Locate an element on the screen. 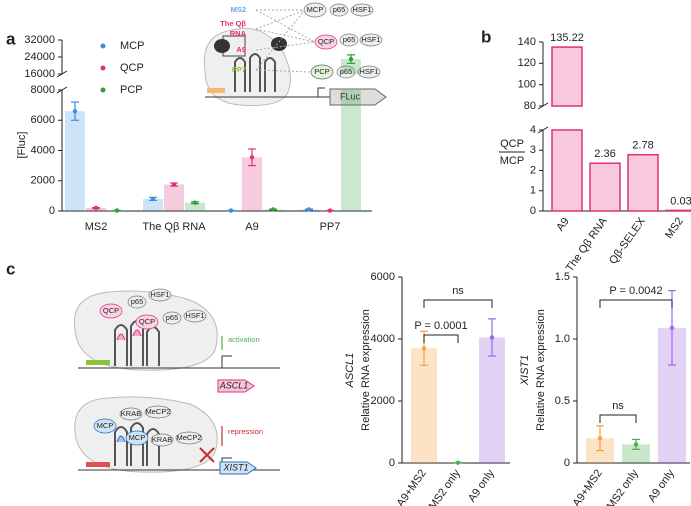  y-tick-label: 0 is located at coordinates (392, 463).